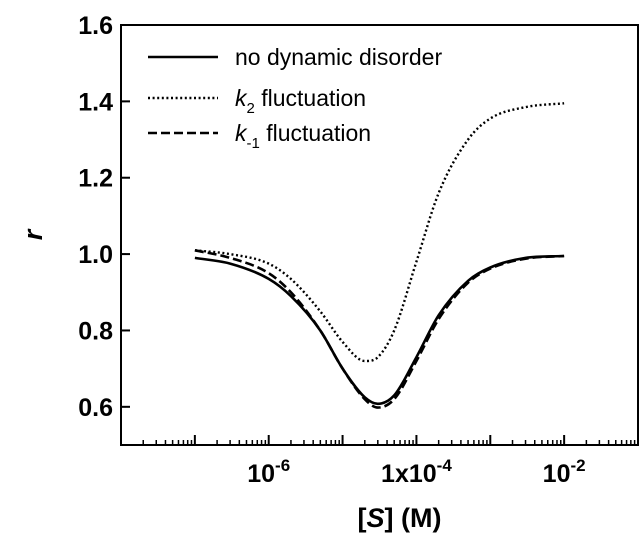 This screenshot has height=535, width=640. What do you see at coordinates (400, 518) in the screenshot?
I see `x-axis-title: [S] (M)` at bounding box center [400, 518].